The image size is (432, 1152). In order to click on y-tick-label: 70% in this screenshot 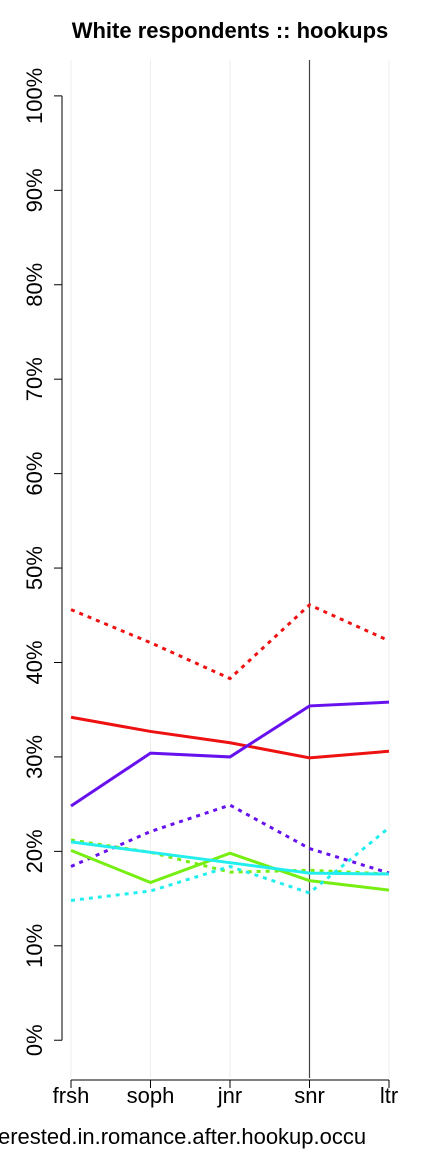, I will do `click(34, 379)`.